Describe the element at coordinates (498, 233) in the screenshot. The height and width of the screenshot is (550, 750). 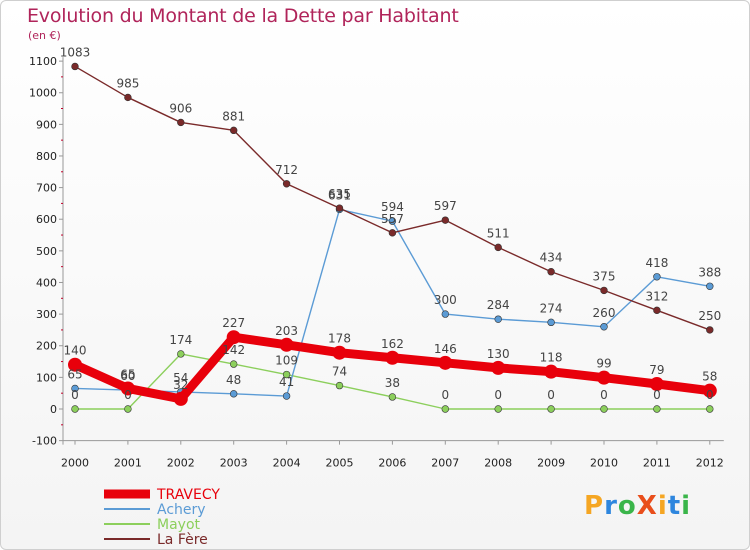
I see `data-label: 511` at that location.